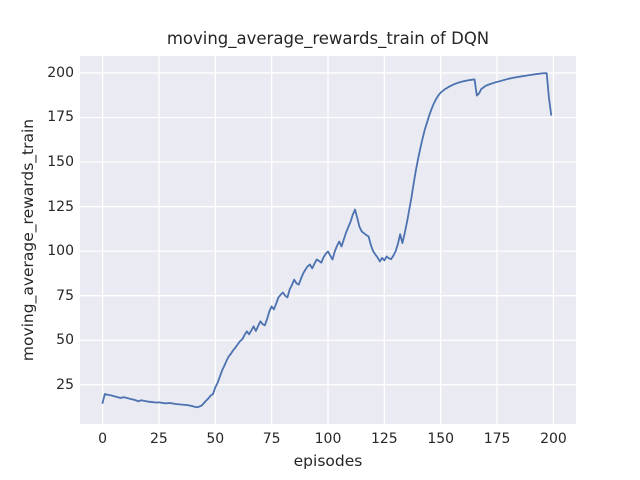  Describe the element at coordinates (271, 439) in the screenshot. I see `x-tick-label: 75` at that location.